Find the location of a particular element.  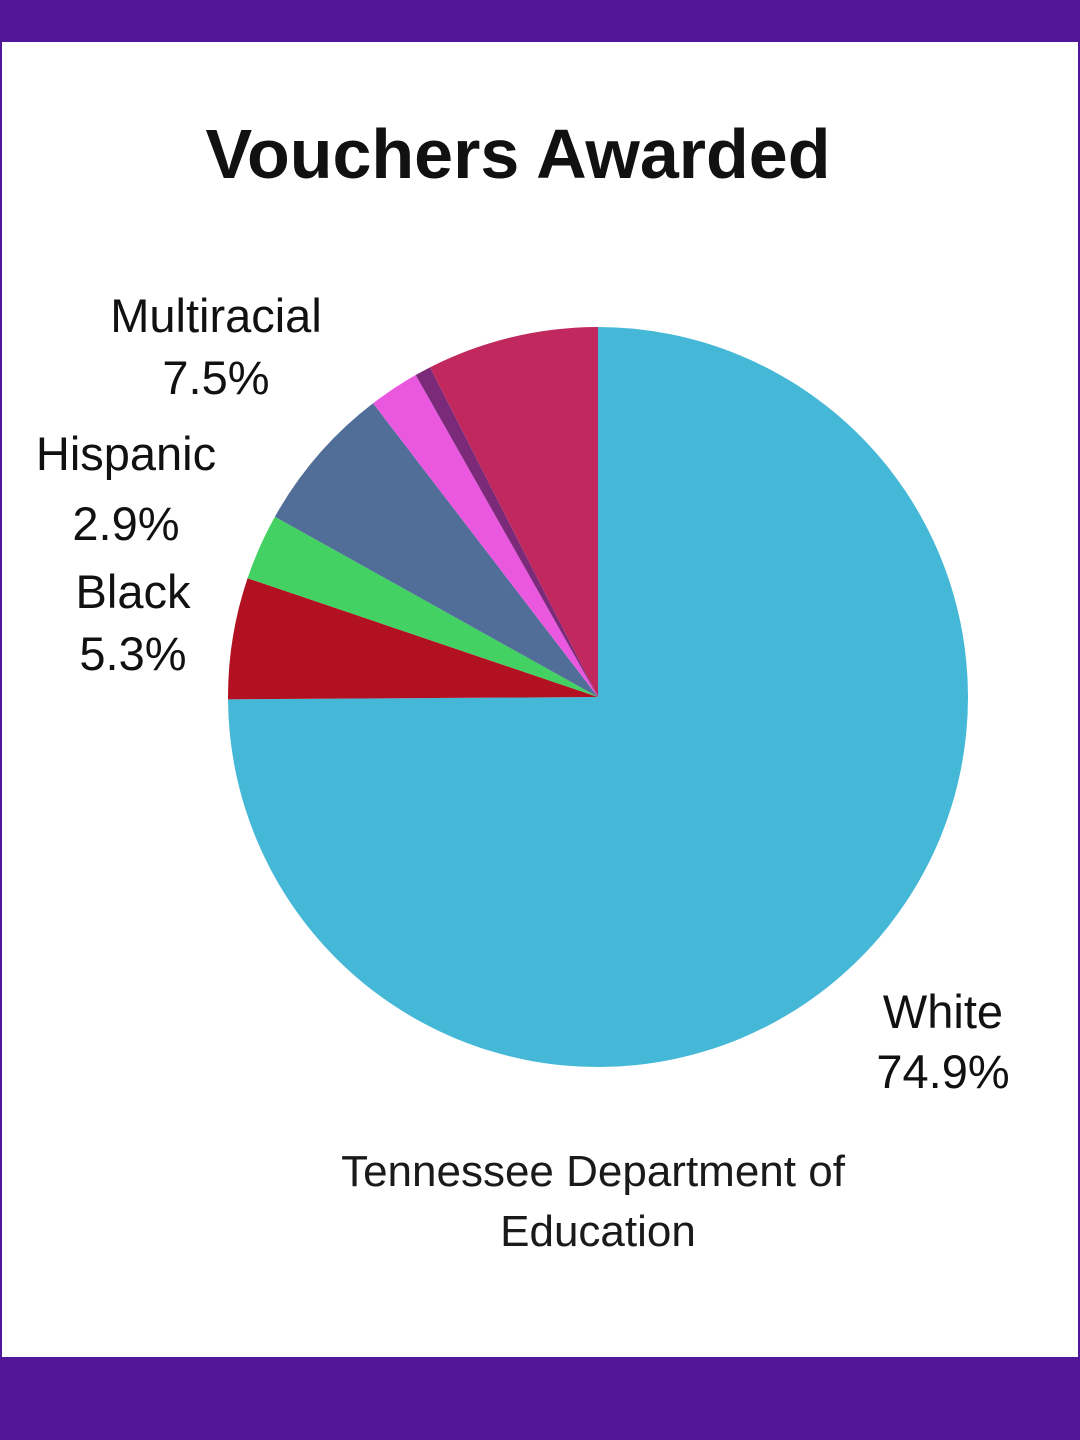

left-frame-edge is located at coordinates (1, 699).